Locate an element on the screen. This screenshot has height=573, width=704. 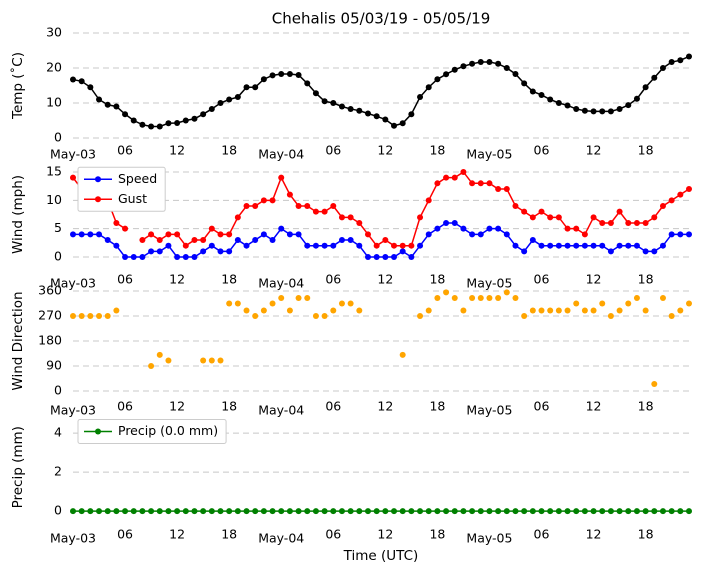
y-tick-label: 10 is located at coordinates (54, 102).